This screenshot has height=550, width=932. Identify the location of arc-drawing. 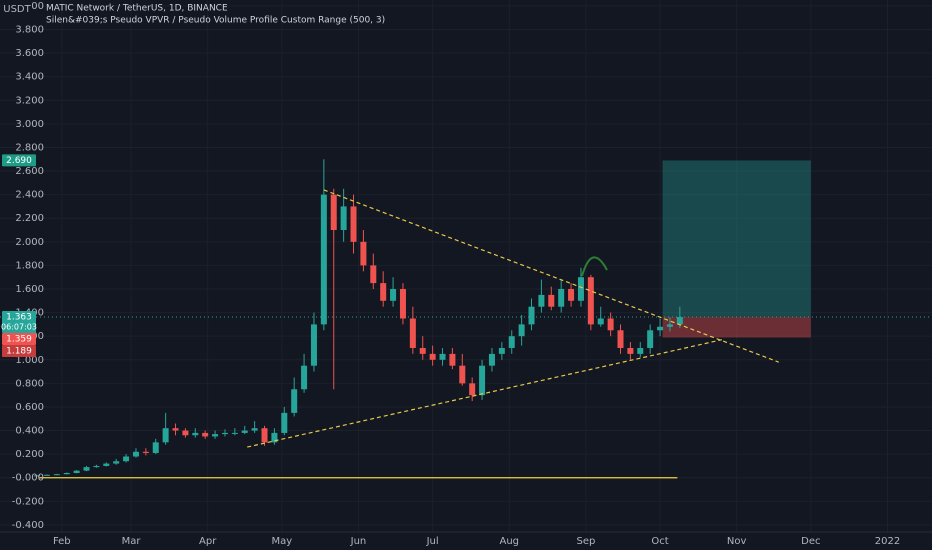
(594, 266).